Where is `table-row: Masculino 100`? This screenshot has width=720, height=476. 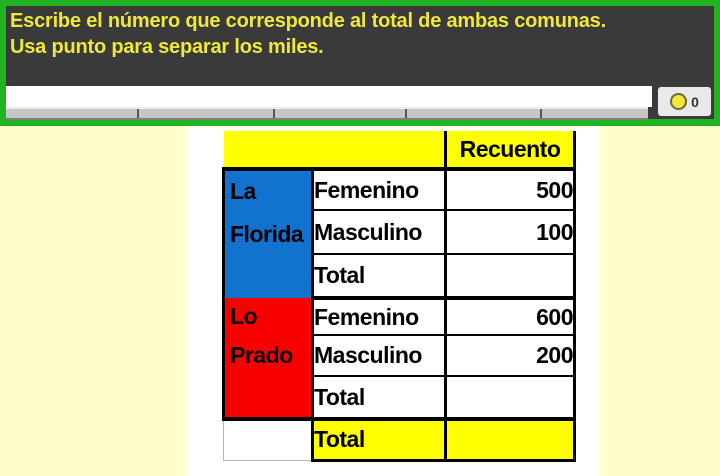 table-row: Masculino 100 is located at coordinates (400, 232).